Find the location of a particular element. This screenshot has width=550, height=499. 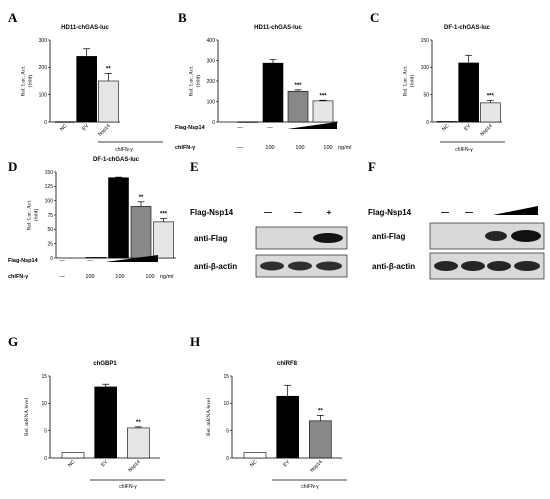

y-tick-label: 5 is located at coordinates (45, 431).